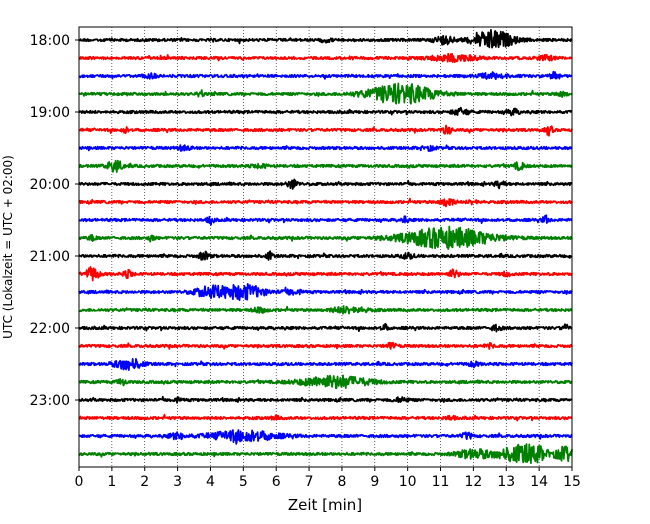 The image size is (650, 524). Describe the element at coordinates (111, 482) in the screenshot. I see `x-tick-label: 1` at that location.